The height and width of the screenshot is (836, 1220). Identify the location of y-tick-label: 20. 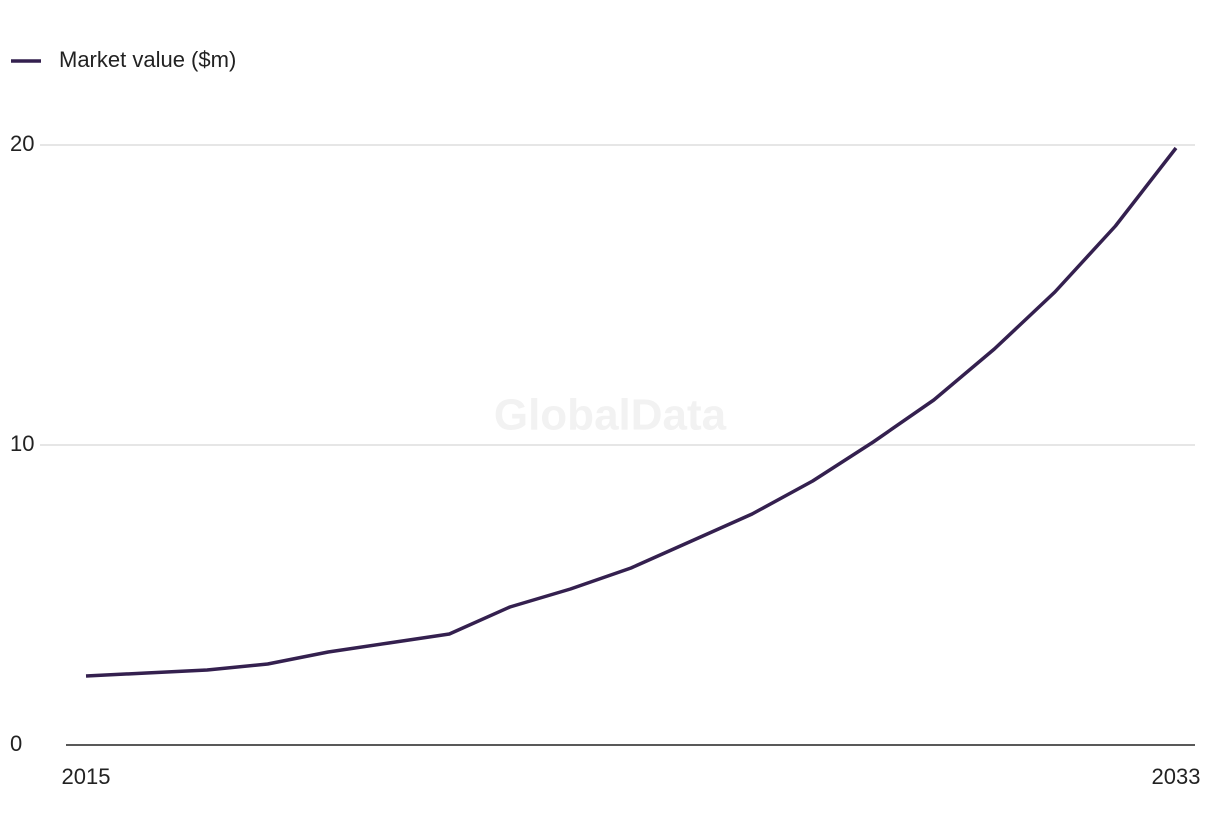
(22, 143).